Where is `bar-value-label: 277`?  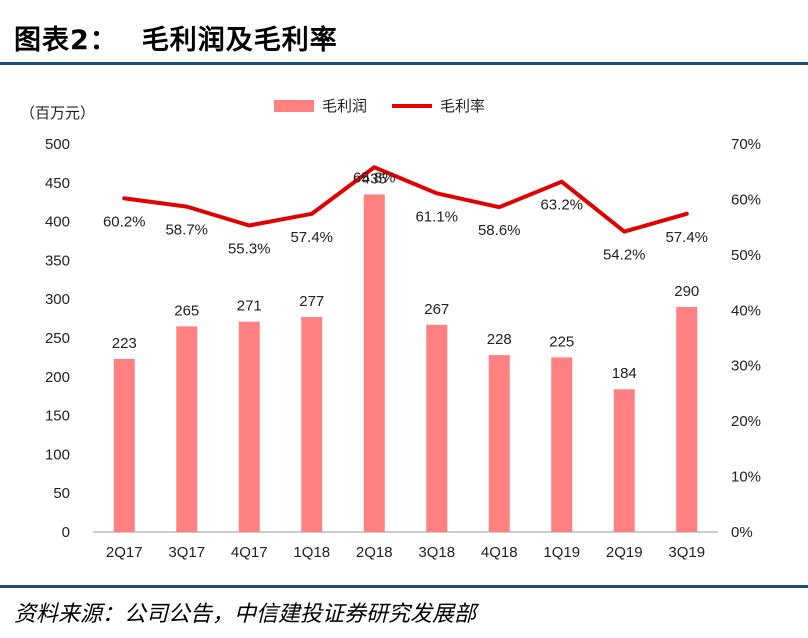 bar-value-label: 277 is located at coordinates (311, 301).